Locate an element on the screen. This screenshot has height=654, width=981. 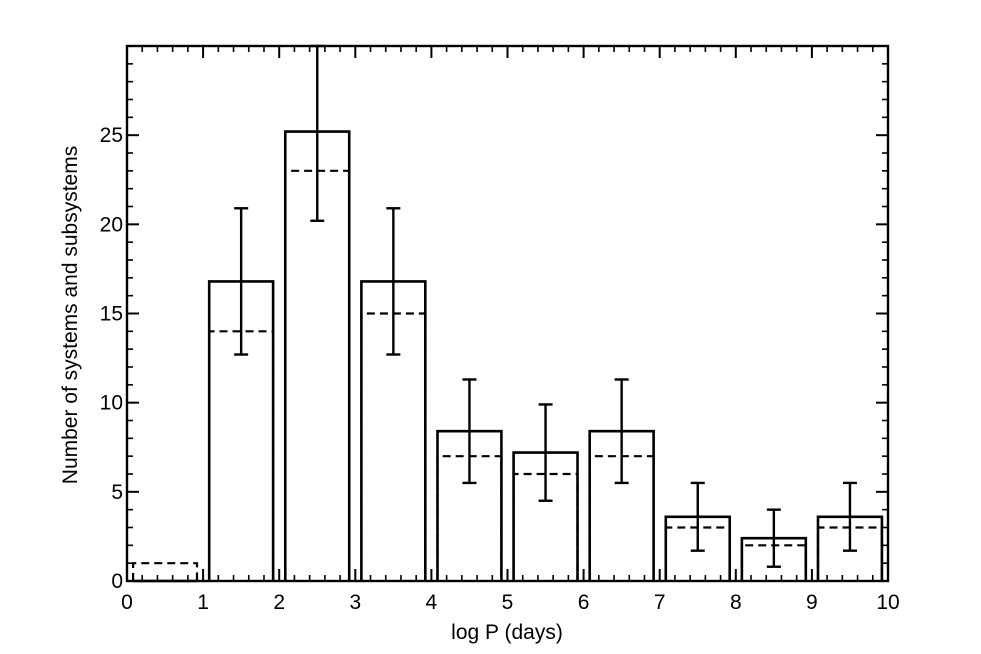
y-tick-label-20: 20 is located at coordinates (111, 224).